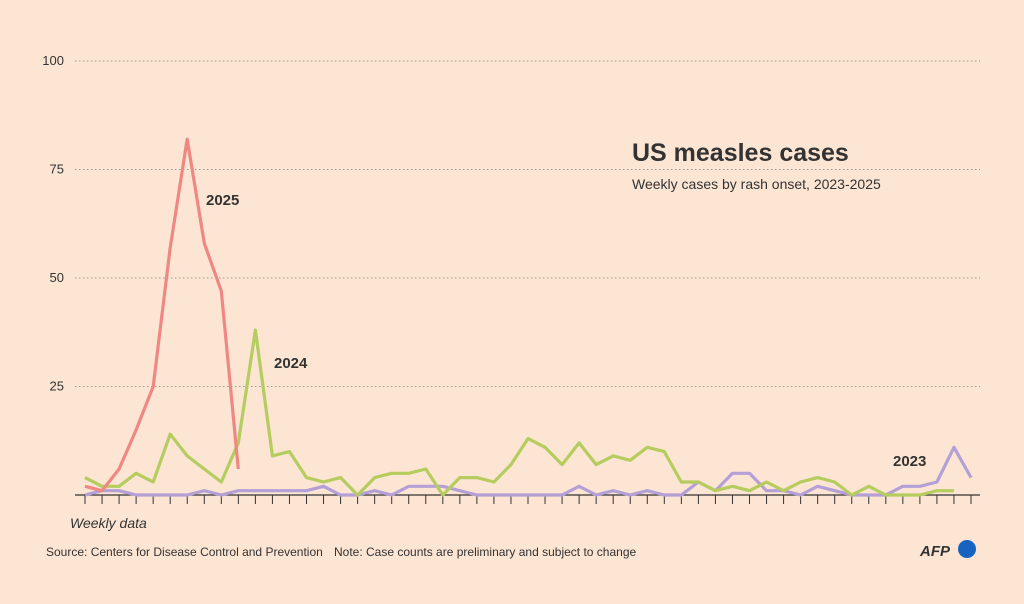 This screenshot has width=1024, height=604. I want to click on logo-dot, so click(967, 549).